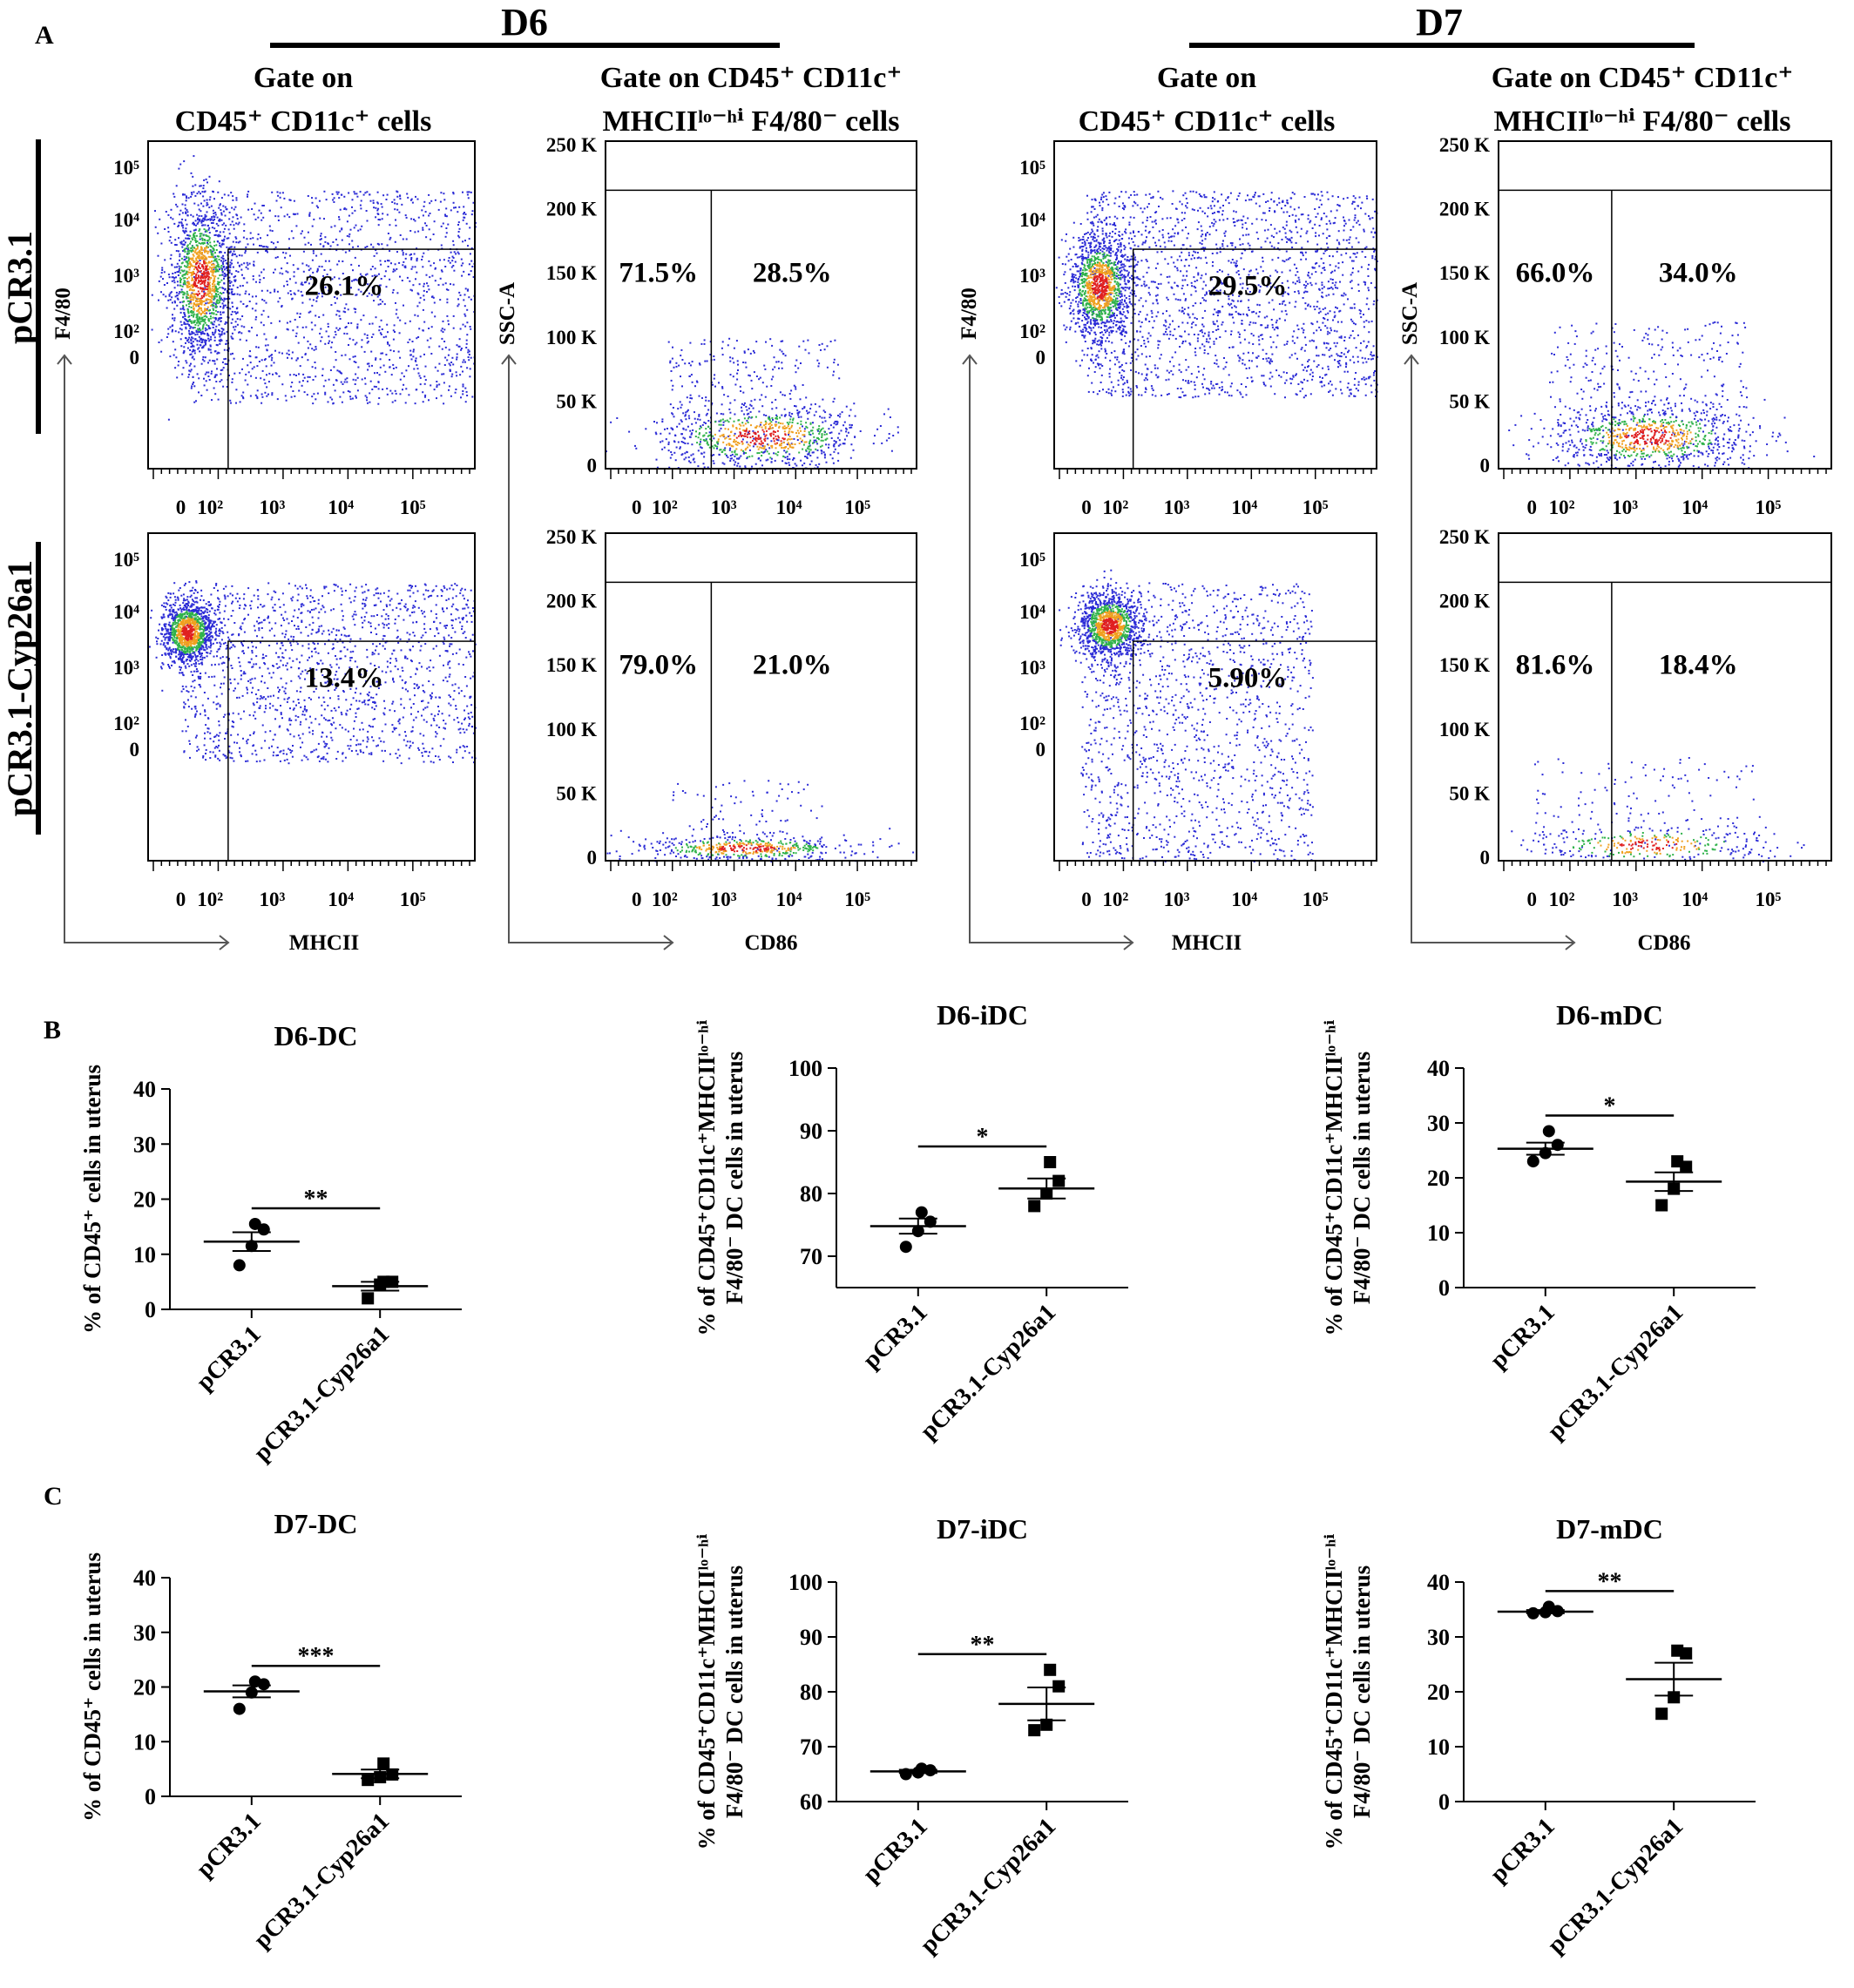 This screenshot has height=1988, width=1854. Describe the element at coordinates (135, 358) in the screenshot. I see `y-tick-label: 0` at that location.